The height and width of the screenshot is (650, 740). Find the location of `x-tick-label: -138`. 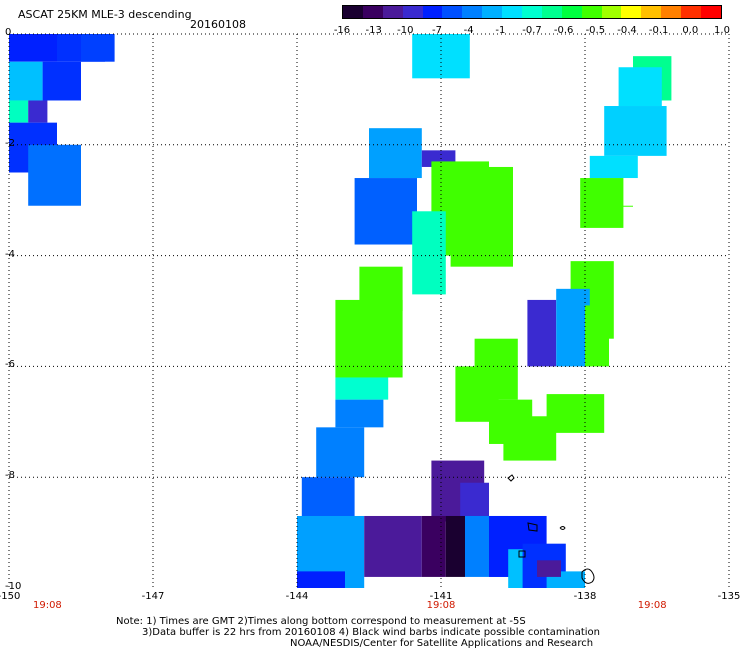

x-tick-label: -138 is located at coordinates (585, 596).